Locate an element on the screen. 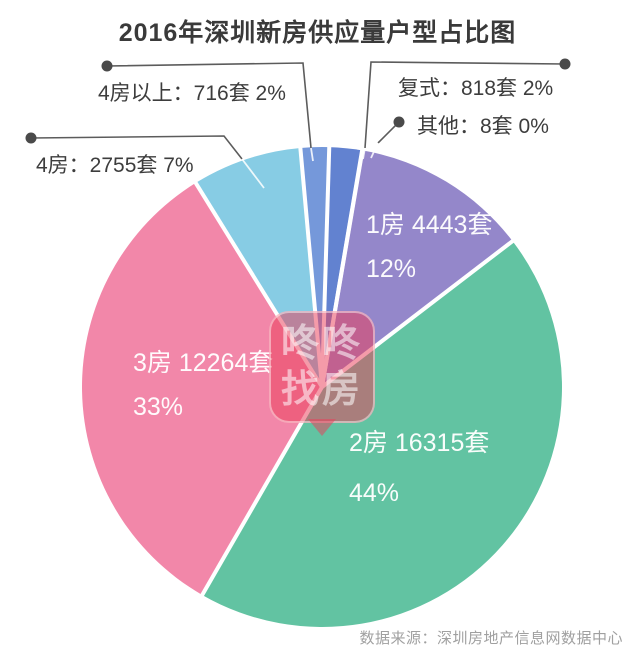 The image size is (635, 657). slice-label-2fang-line2: 44% is located at coordinates (374, 493).